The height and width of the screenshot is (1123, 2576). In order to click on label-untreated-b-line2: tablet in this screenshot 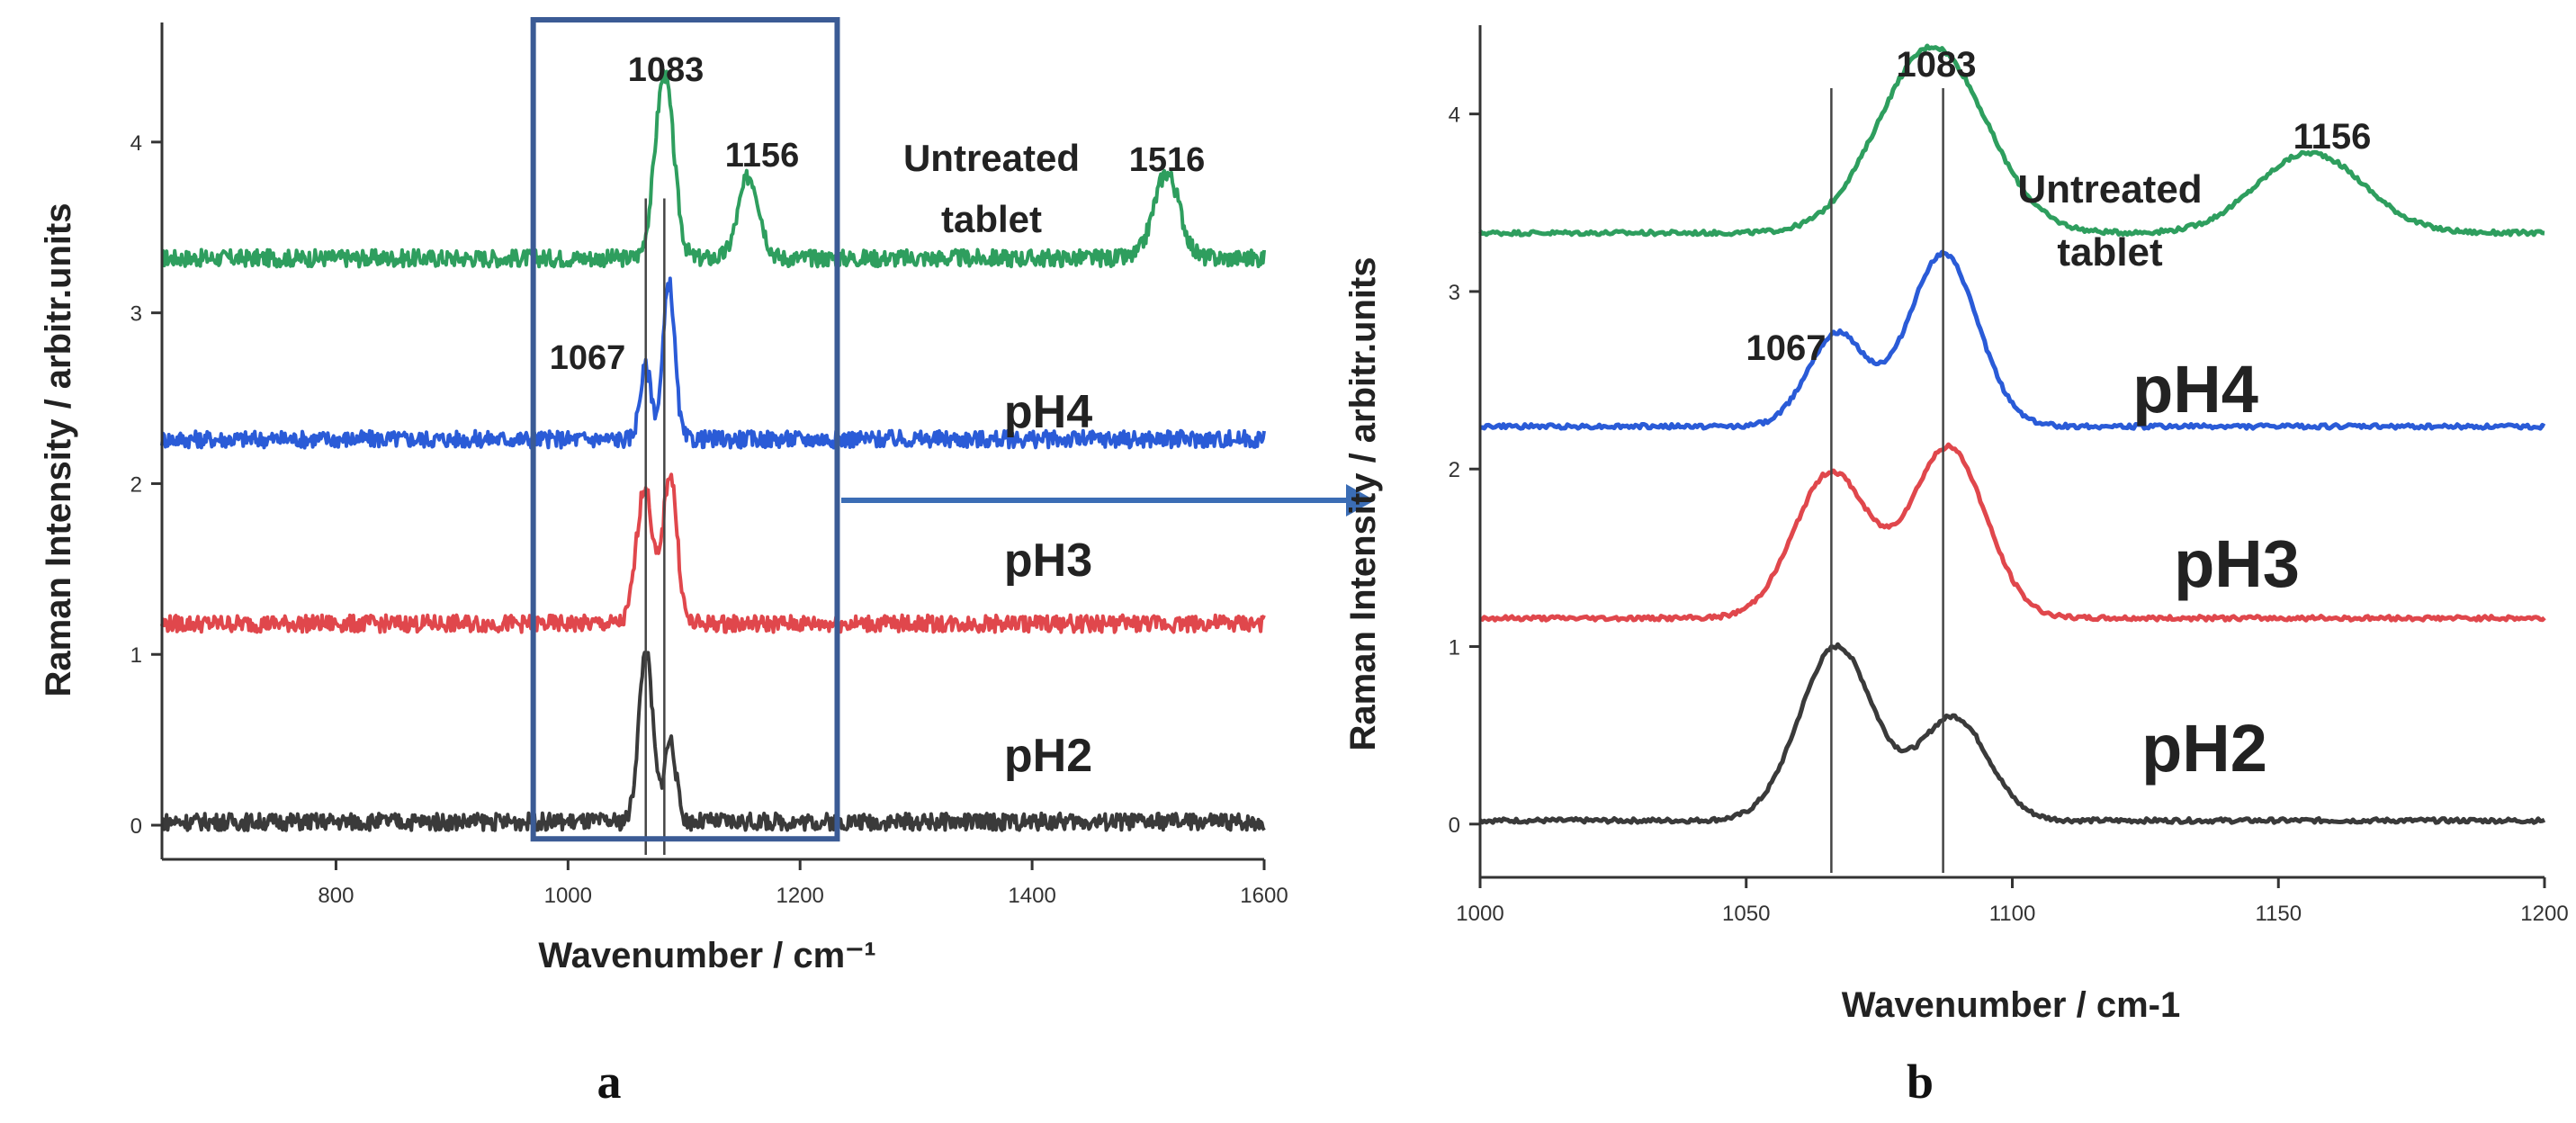, I will do `click(2110, 252)`.